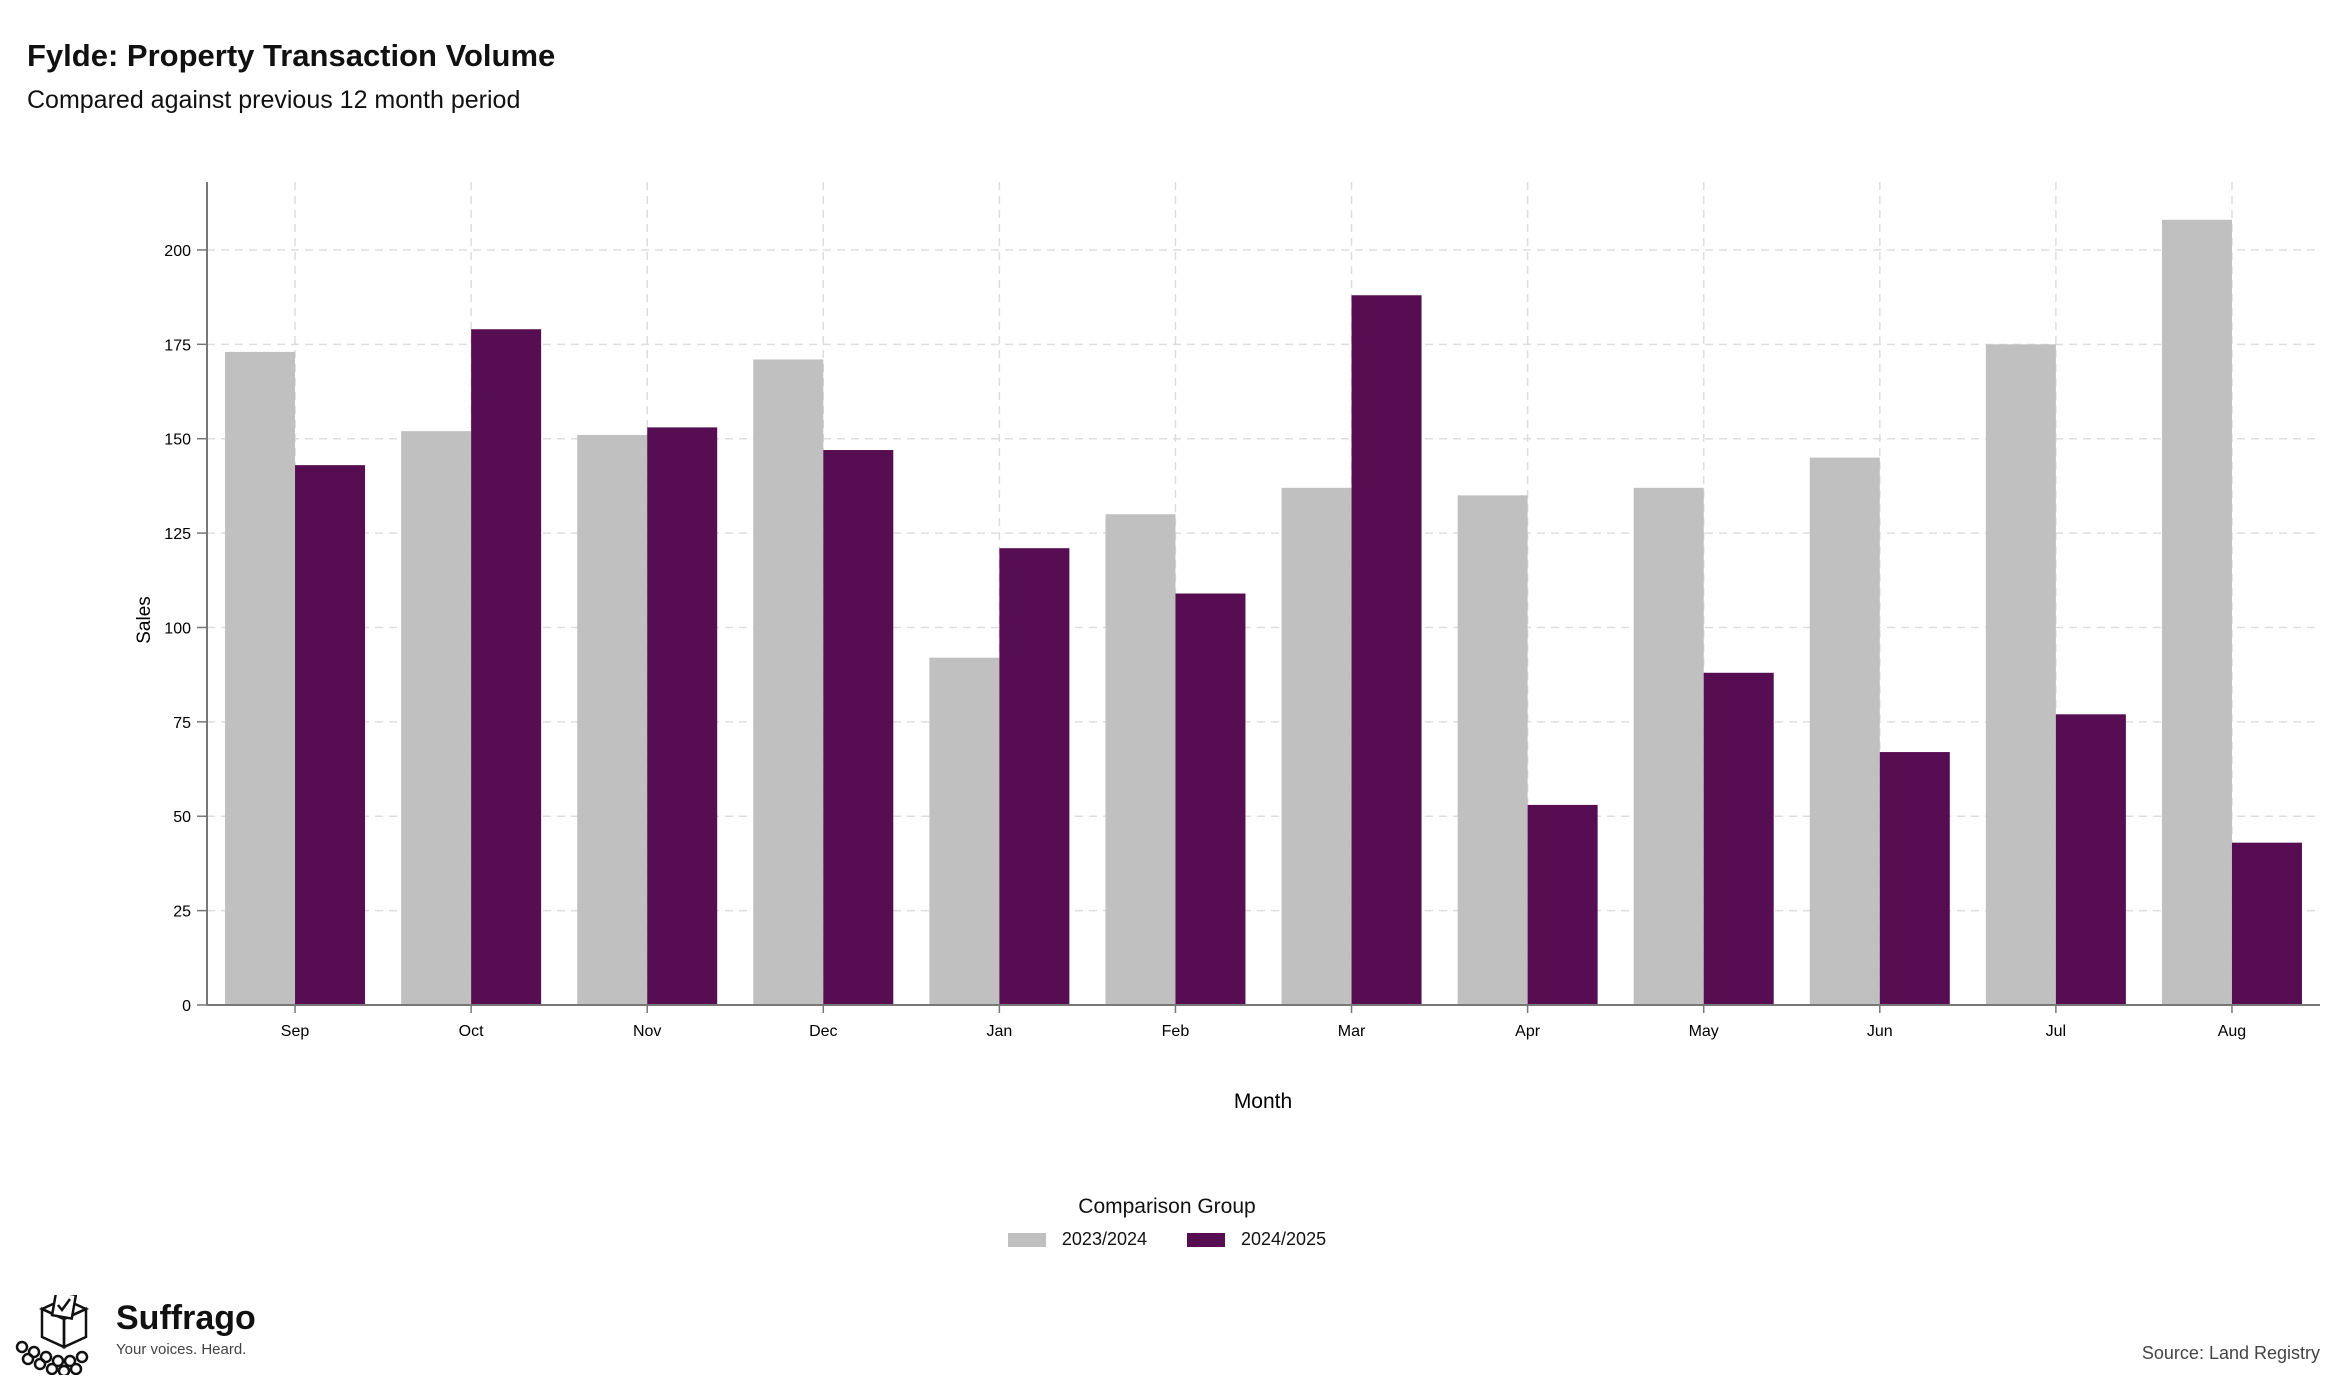 This screenshot has height=1388, width=2334. Describe the element at coordinates (1704, 1031) in the screenshot. I see `x-tick-label: May` at that location.